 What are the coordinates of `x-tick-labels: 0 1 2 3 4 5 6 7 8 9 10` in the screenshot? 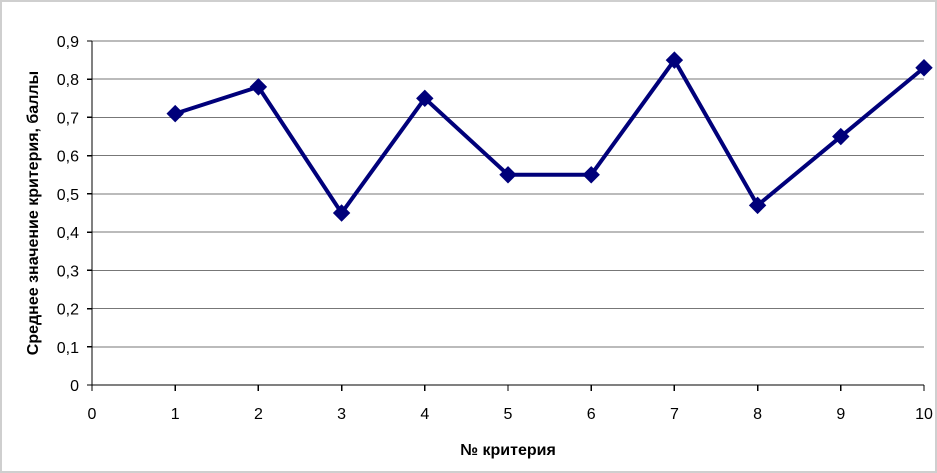 It's located at (510, 414).